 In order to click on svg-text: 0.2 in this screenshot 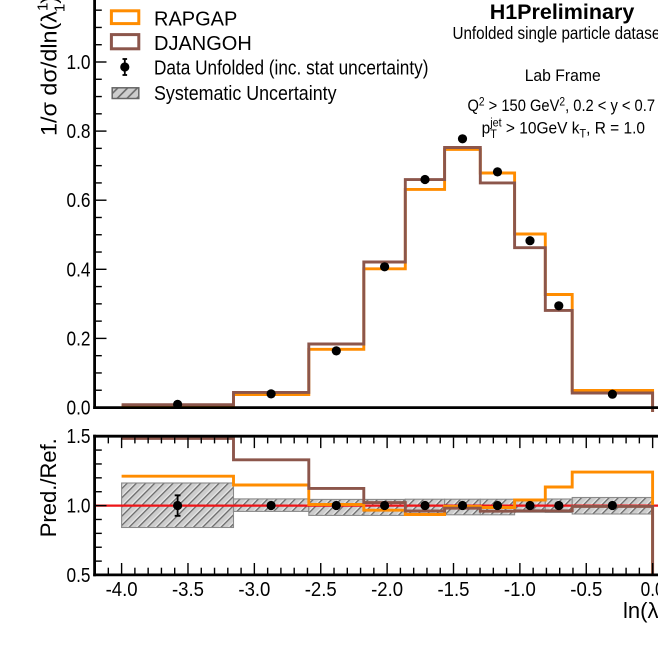, I will do `click(79, 339)`.